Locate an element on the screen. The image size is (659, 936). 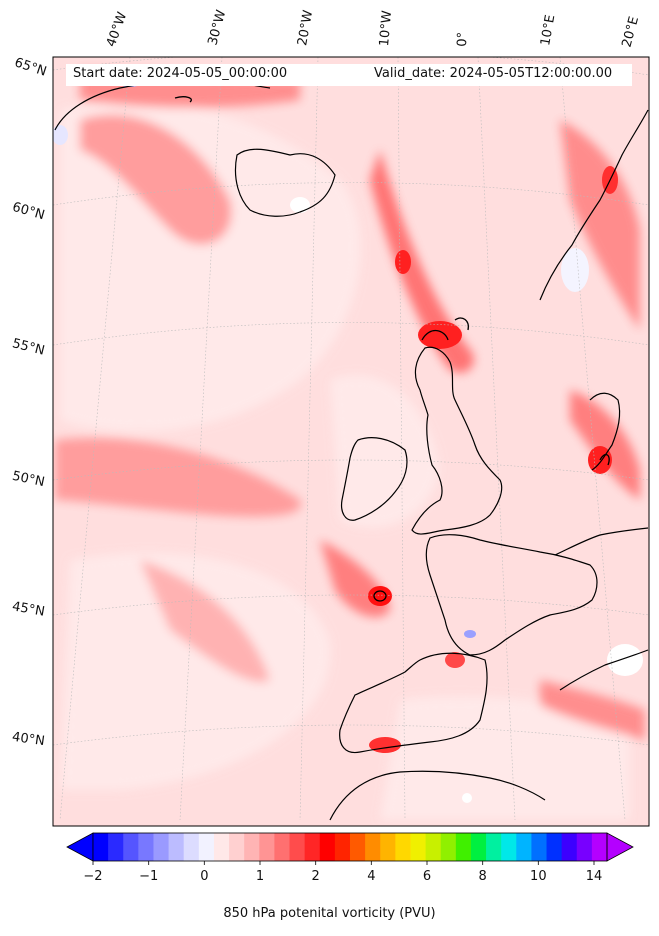
colorbar-tick-label: 2 is located at coordinates (315, 876).